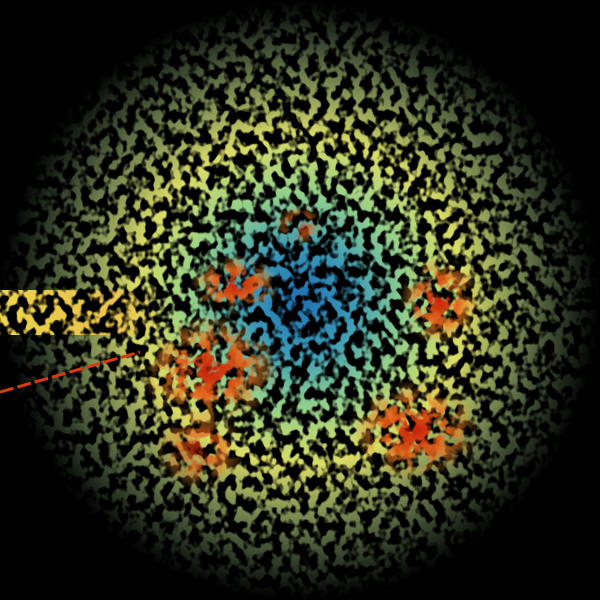 Image resolution: width=600 pixels, height=600 pixels. Describe the element at coordinates (299, 299) in the screenshot. I see `radar-center` at that location.